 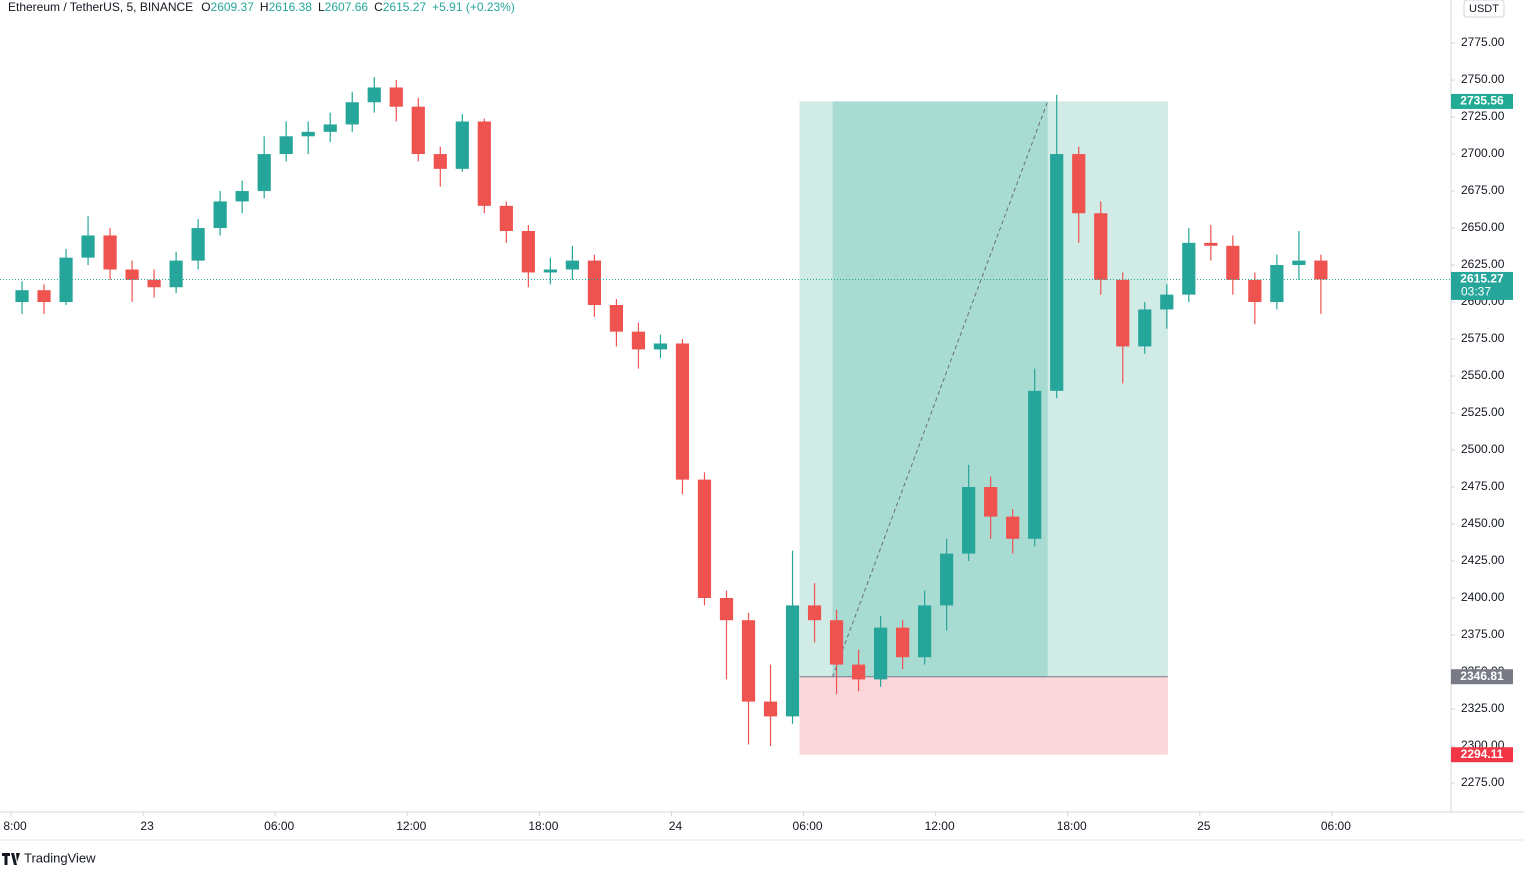 I want to click on legend-text: H, so click(x=264, y=7).